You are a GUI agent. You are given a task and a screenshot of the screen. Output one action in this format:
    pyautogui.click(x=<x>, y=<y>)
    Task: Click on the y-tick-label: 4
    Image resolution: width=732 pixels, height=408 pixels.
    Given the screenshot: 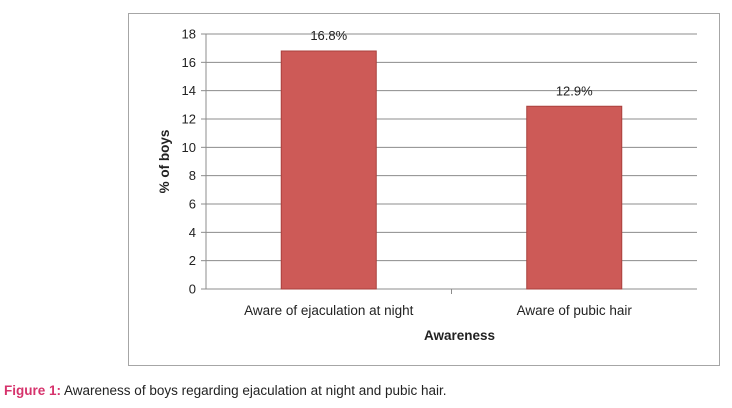 What is the action you would take?
    pyautogui.click(x=192, y=232)
    